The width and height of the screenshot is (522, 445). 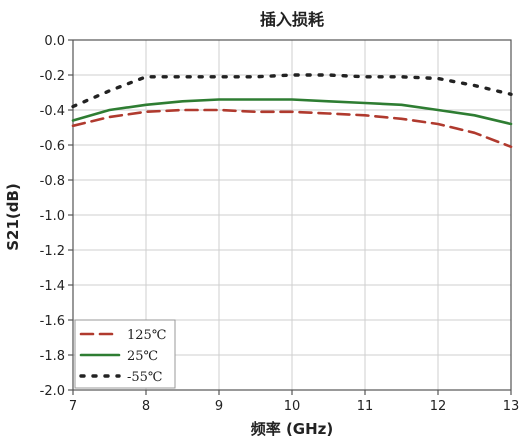 What do you see at coordinates (52, 356) in the screenshot?
I see `y-tick-label: -1.8` at bounding box center [52, 356].